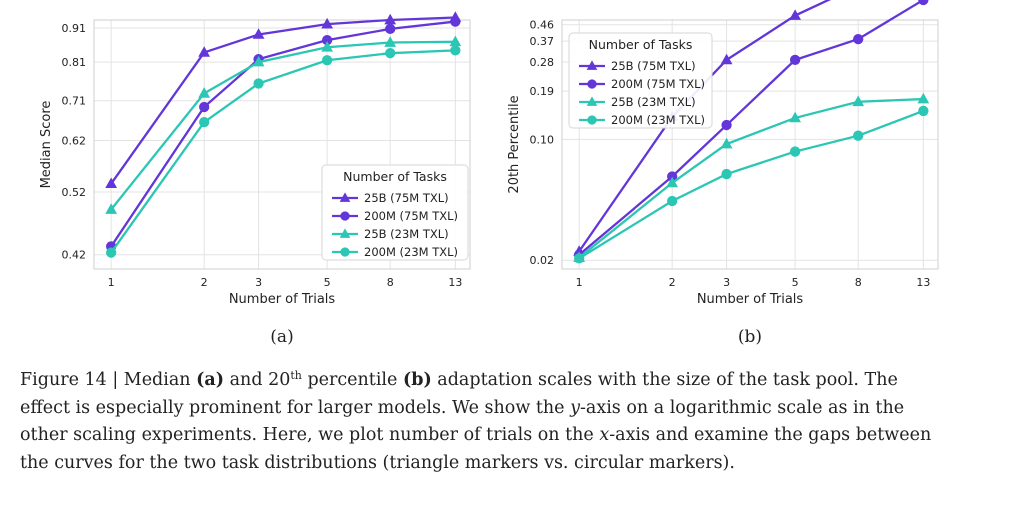 Image resolution: width=1014 pixels, height=508 pixels. What do you see at coordinates (352, 380) in the screenshot?
I see `caption-mid2: percentile` at bounding box center [352, 380].